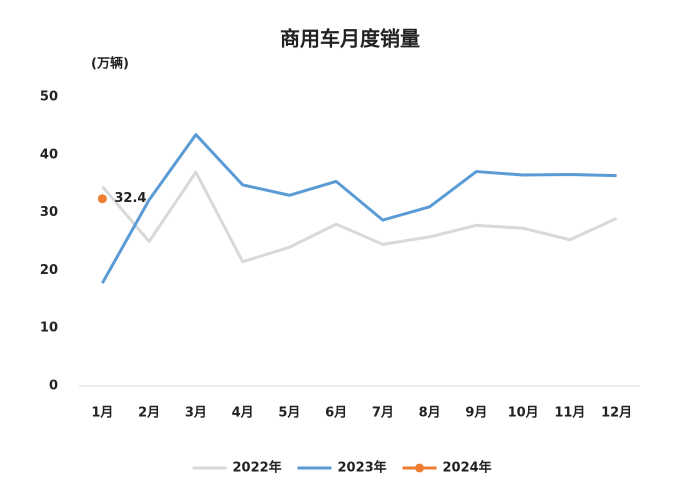 This screenshot has height=500, width=700. Describe the element at coordinates (196, 413) in the screenshot. I see `x-tick-label: 3月` at that location.